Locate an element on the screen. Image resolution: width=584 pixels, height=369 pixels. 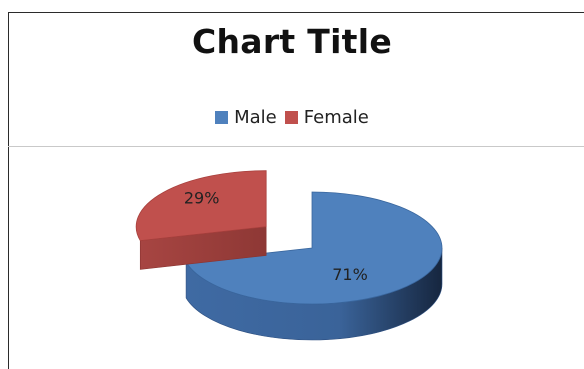
top-strip is located at coordinates (292, 6).